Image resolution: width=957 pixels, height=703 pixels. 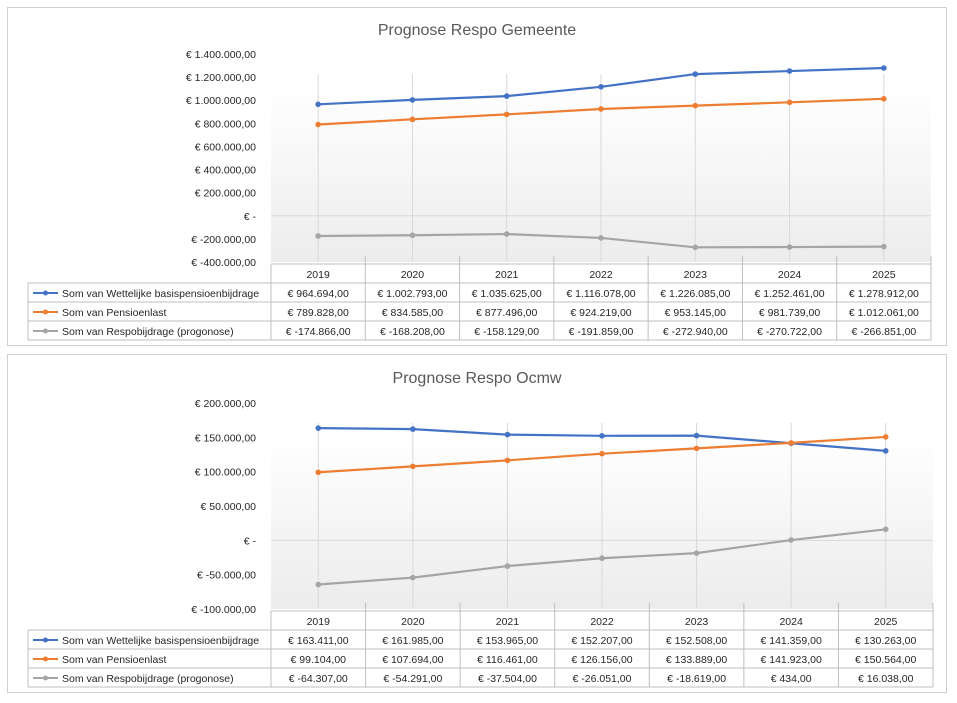 I want to click on table-value-cell: € 1.226.085,00, so click(x=695, y=294).